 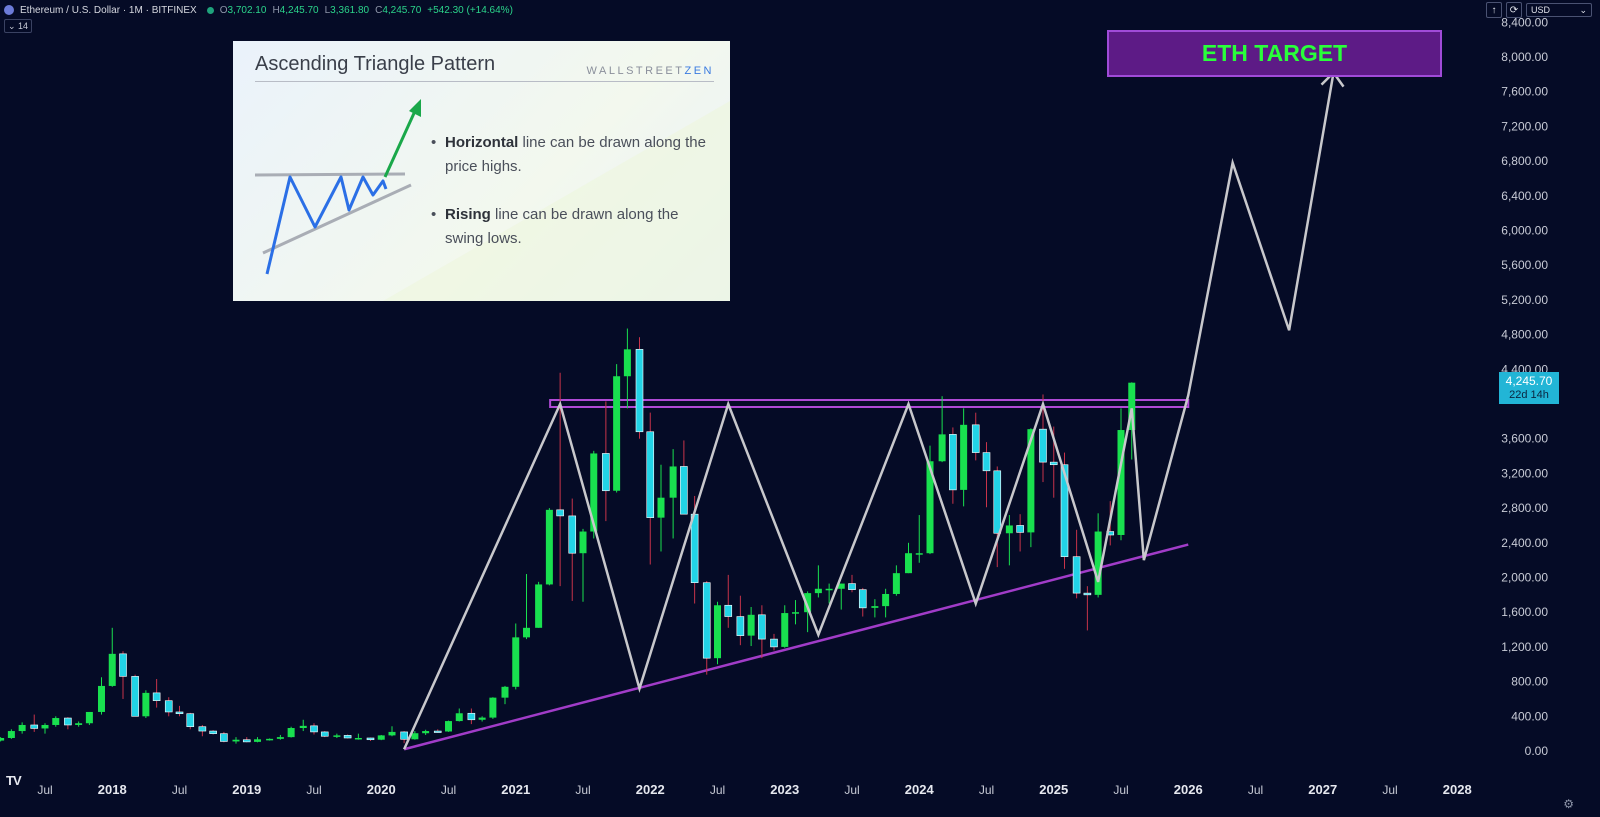 I want to click on price-axis-bg, so click(x=1550, y=408).